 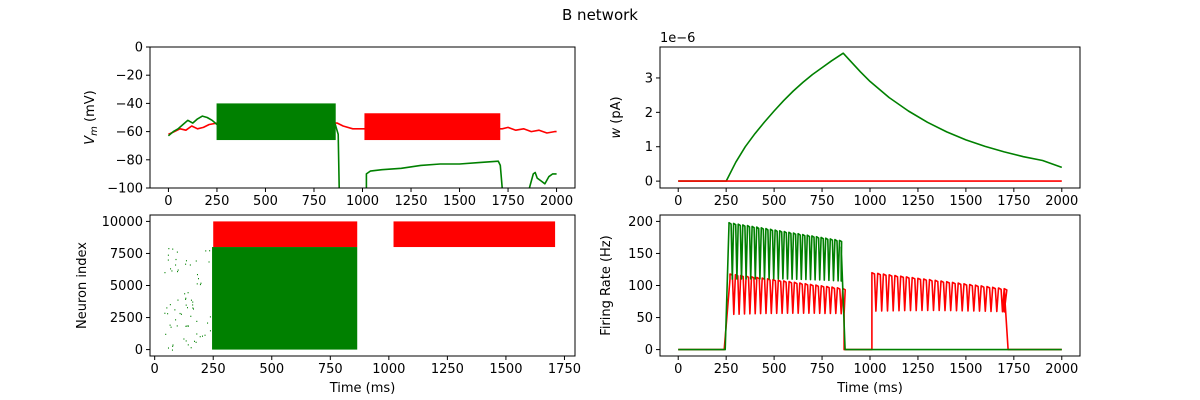 What do you see at coordinates (644, 318) in the screenshot?
I see `y-tick-label: 50` at bounding box center [644, 318].